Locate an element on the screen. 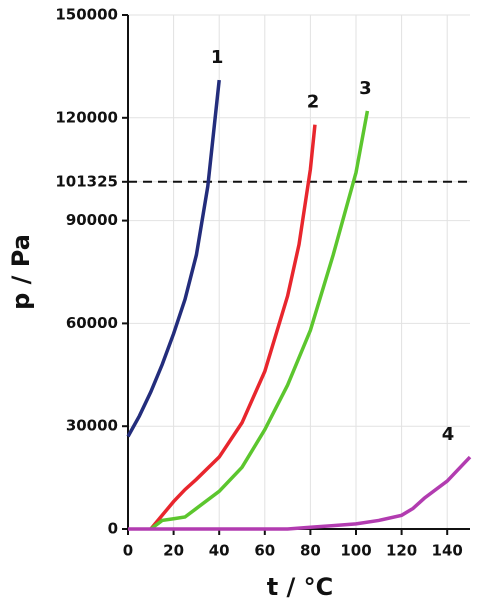 The width and height of the screenshot is (479, 612). x-tick-label: 20 is located at coordinates (173, 551).